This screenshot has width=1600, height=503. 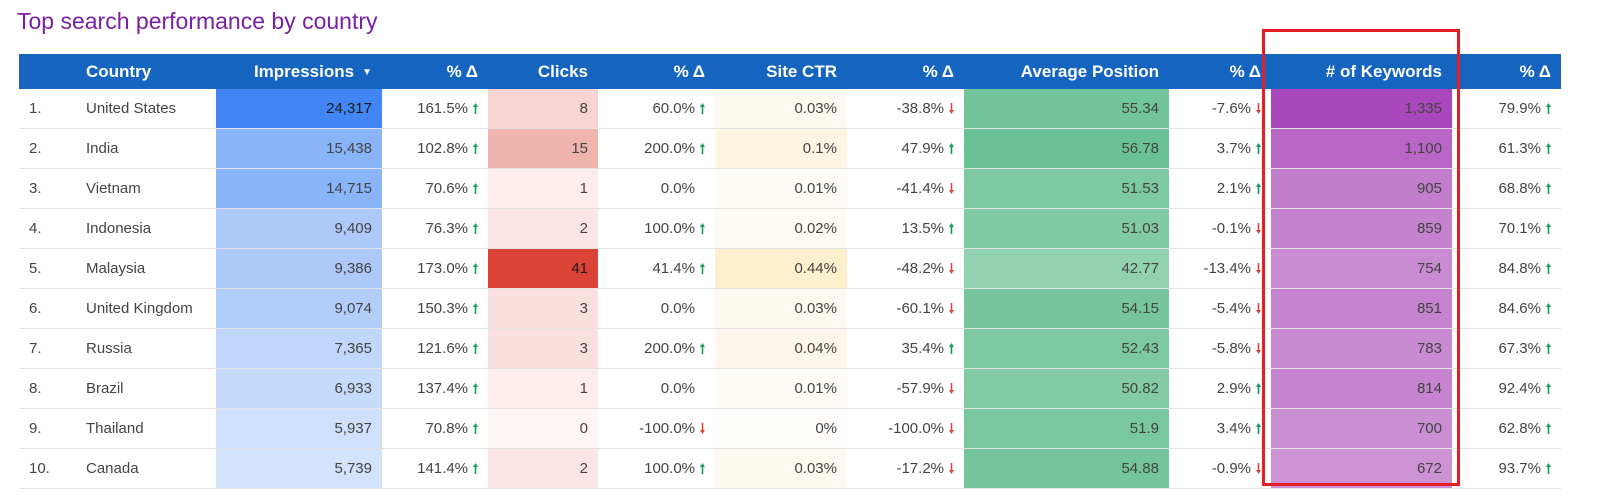 What do you see at coordinates (197, 21) in the screenshot?
I see `page-title: Top search performance by country` at bounding box center [197, 21].